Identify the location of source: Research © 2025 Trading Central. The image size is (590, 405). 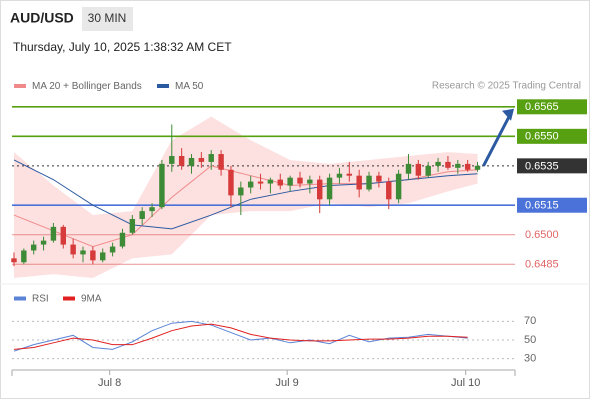
(506, 86).